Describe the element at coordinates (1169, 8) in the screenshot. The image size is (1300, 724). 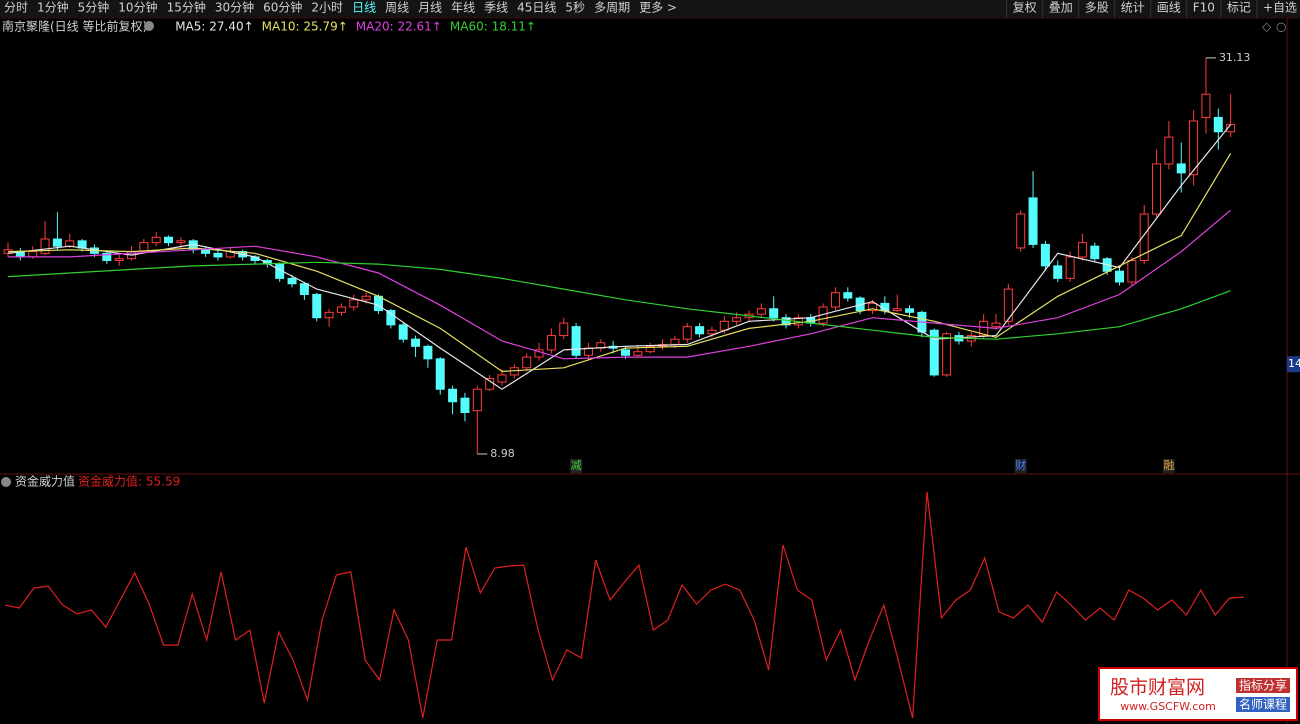
I see `tool-button: 画线` at that location.